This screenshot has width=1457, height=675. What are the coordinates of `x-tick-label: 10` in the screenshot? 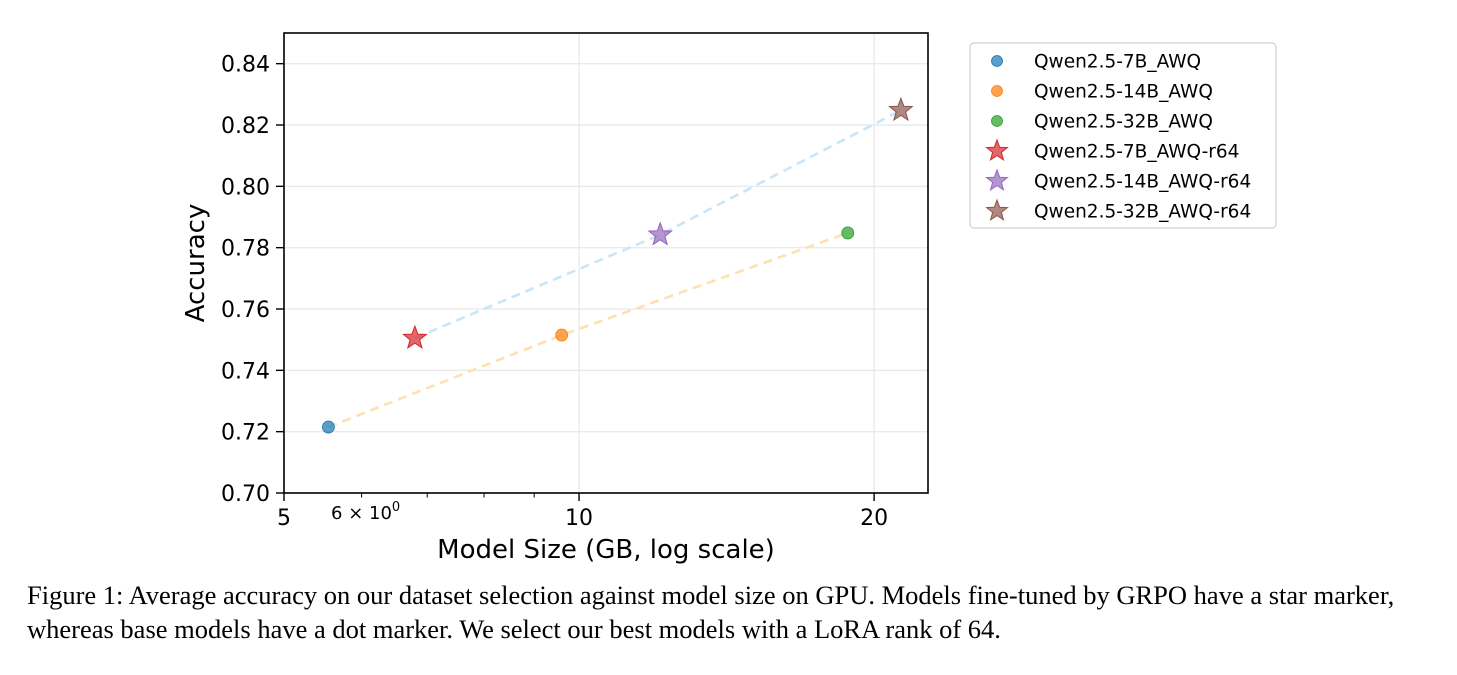 It's located at (579, 518).